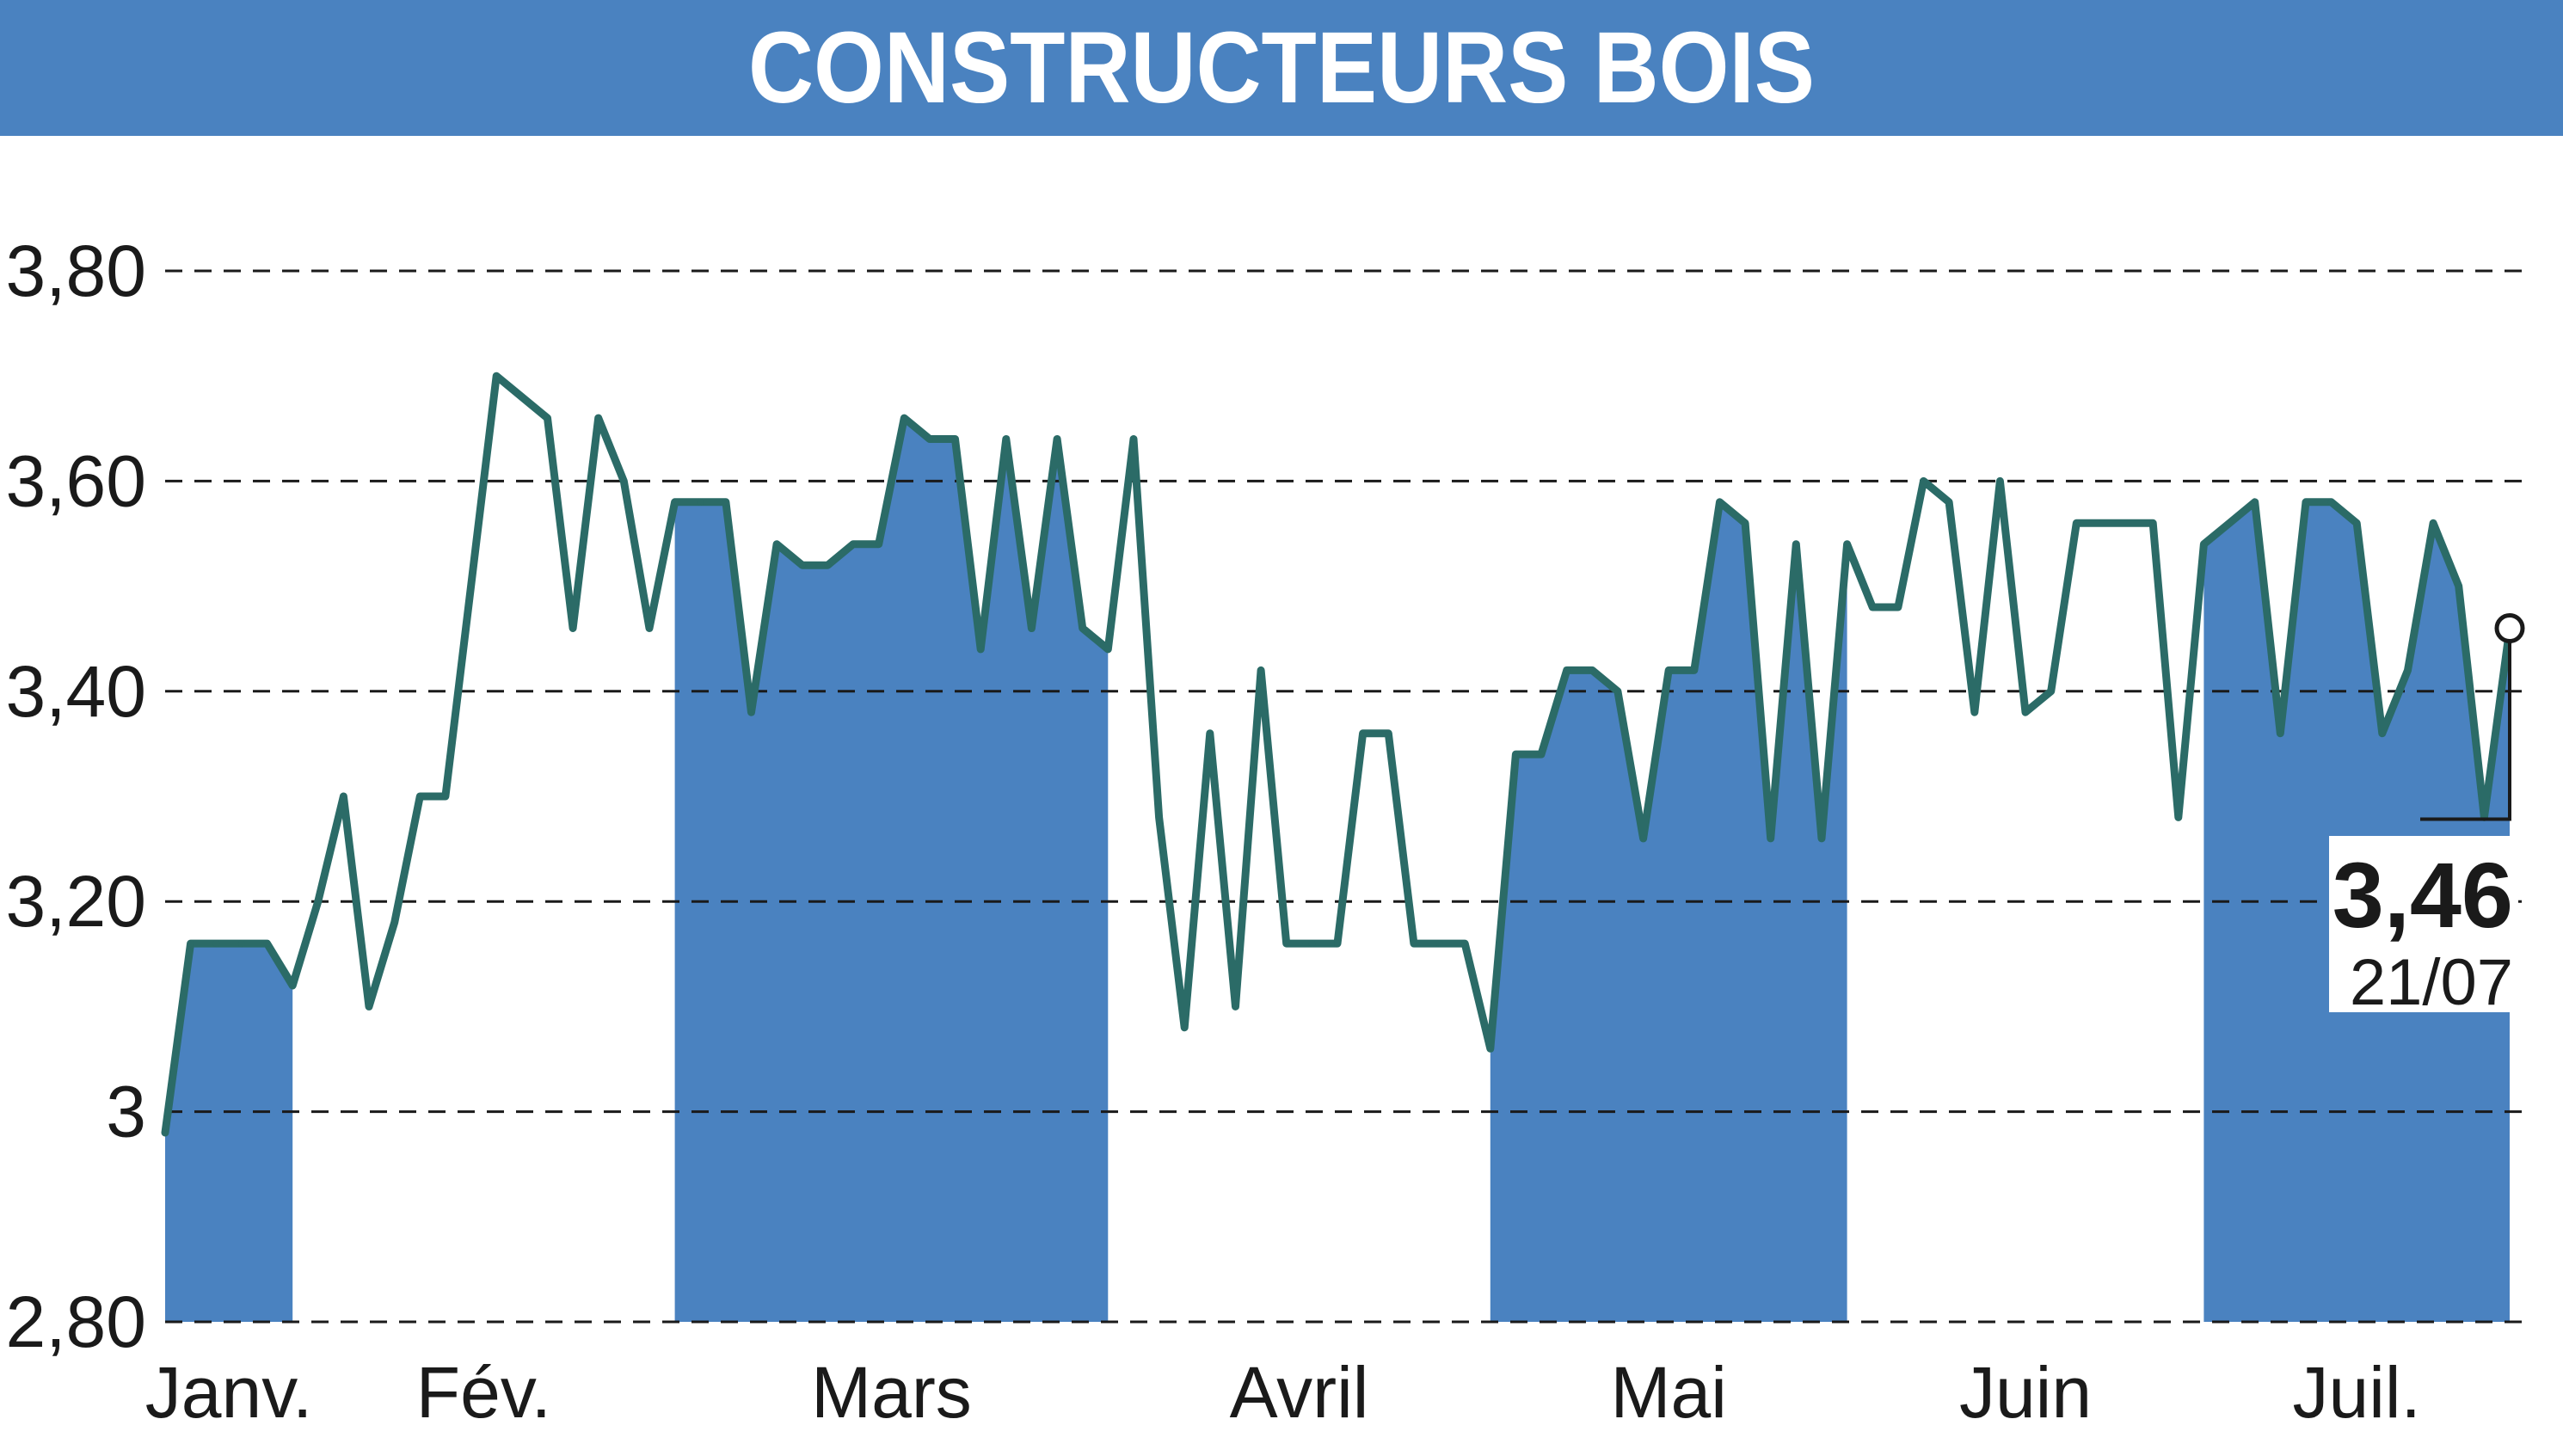 This screenshot has height=1456, width=2563. Describe the element at coordinates (76, 481) in the screenshot. I see `y-tick-label-1: 3,60` at that location.